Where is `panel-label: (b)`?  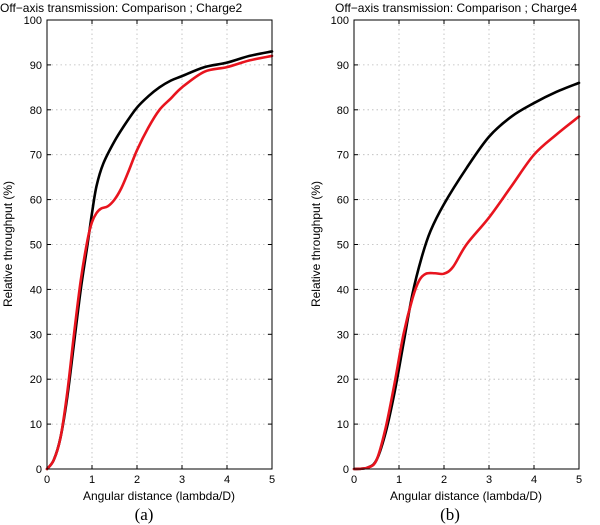 panel-label: (b) is located at coordinates (450, 514).